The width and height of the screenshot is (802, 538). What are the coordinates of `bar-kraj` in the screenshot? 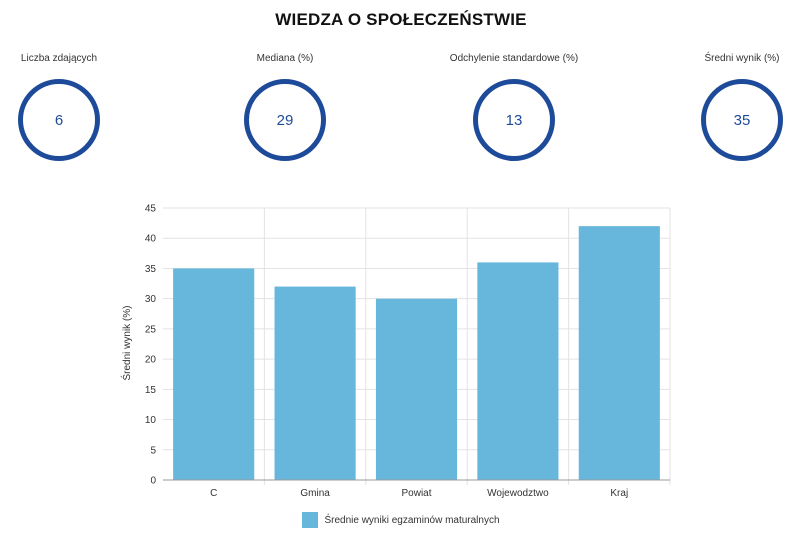 It's located at (619, 353).